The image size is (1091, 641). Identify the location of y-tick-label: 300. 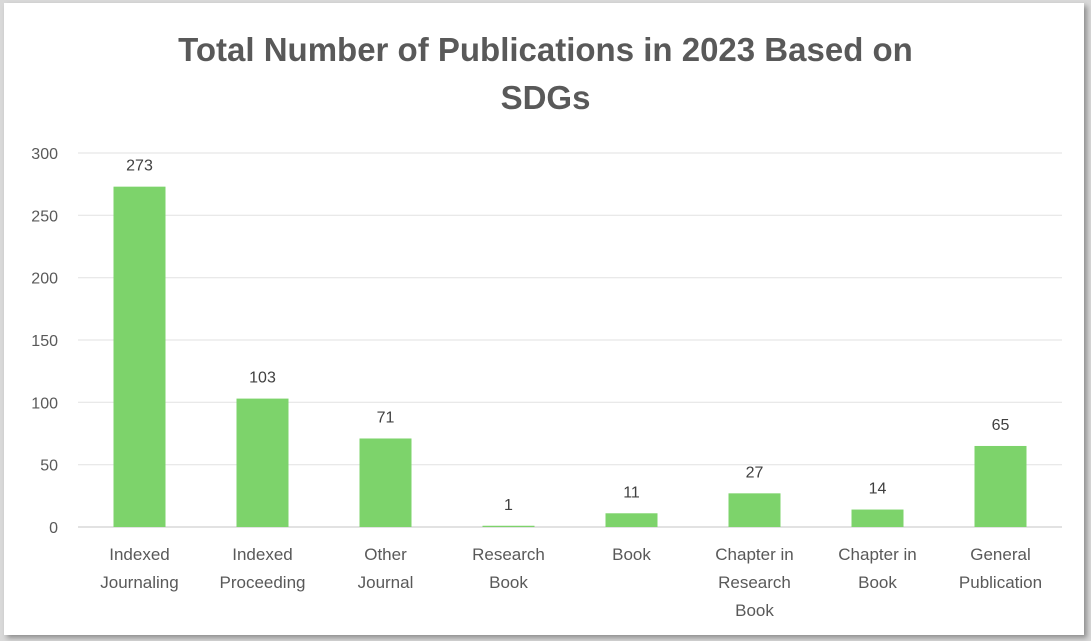
(44, 154).